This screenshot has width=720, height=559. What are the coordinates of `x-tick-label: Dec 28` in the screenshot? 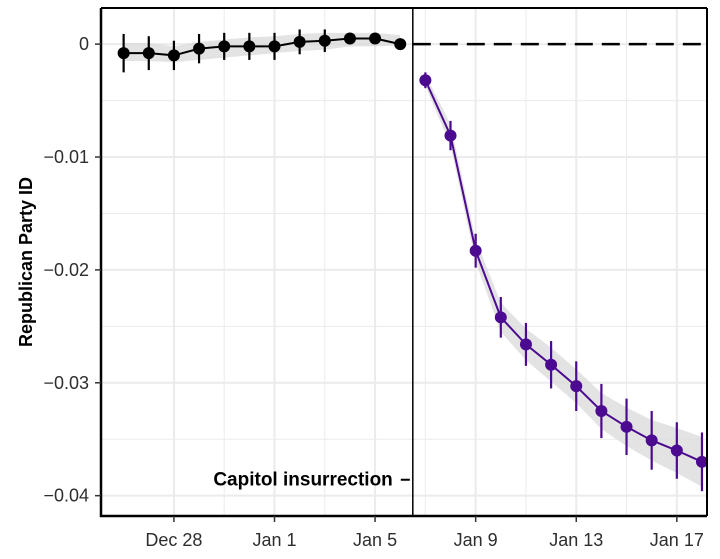 It's located at (173, 540).